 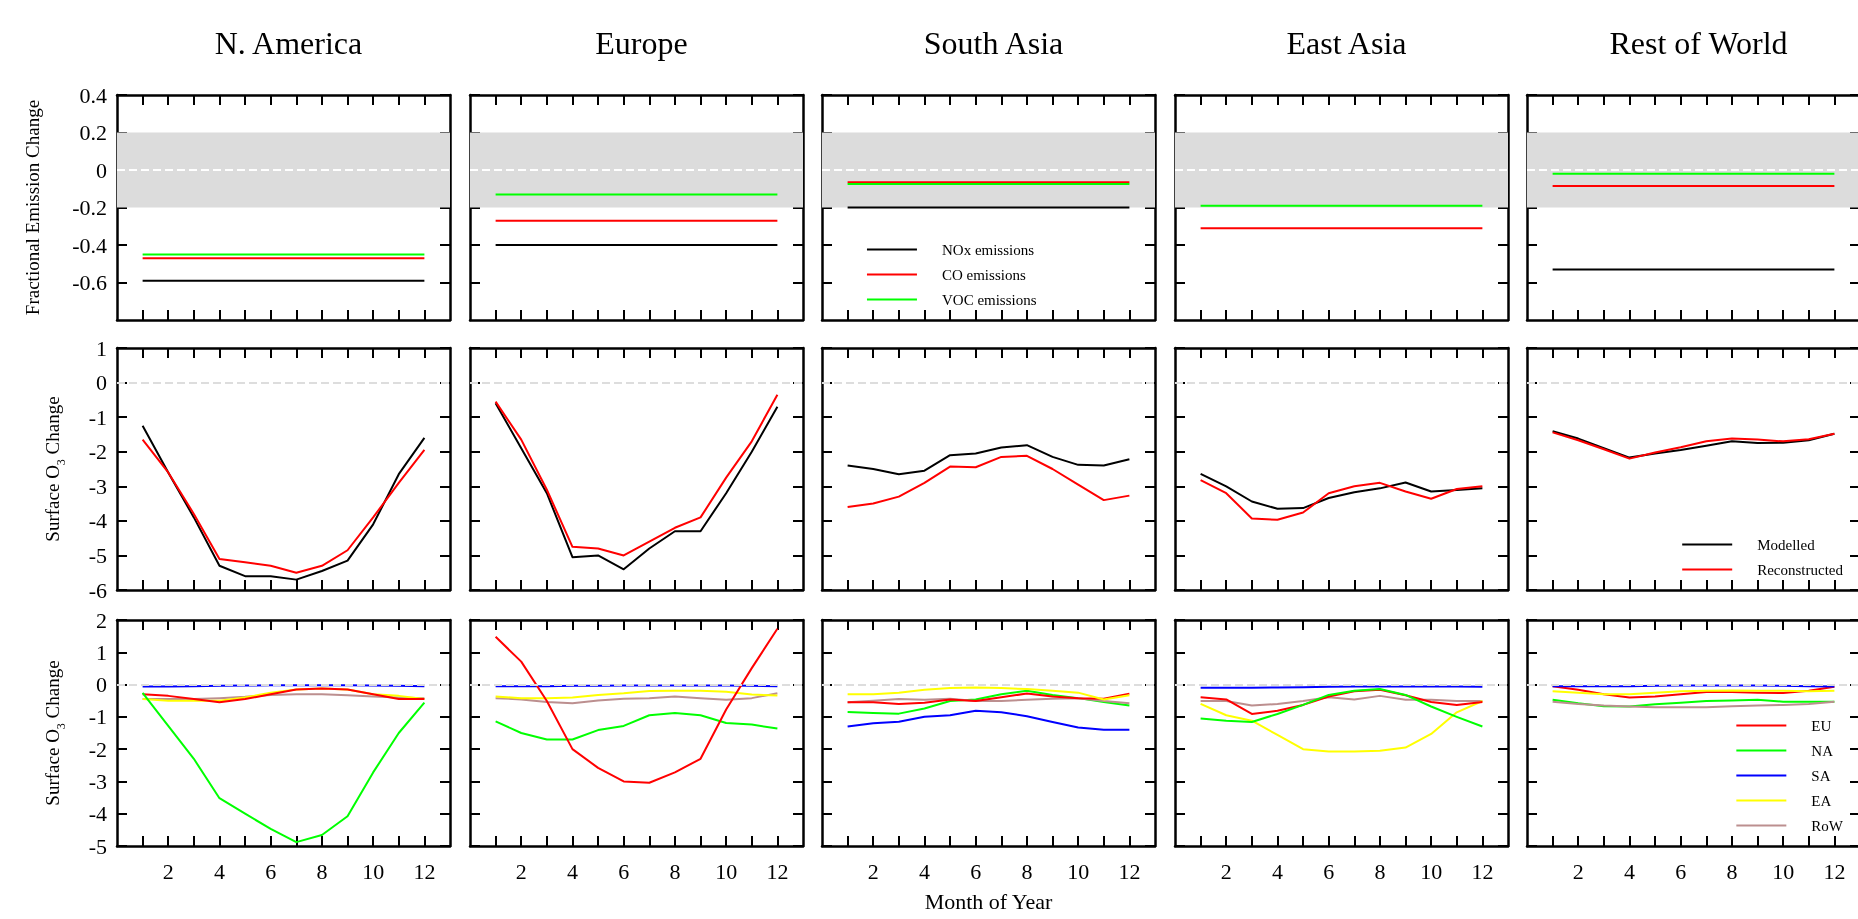 I want to click on legend-label: NOx emissions, so click(x=988, y=249).